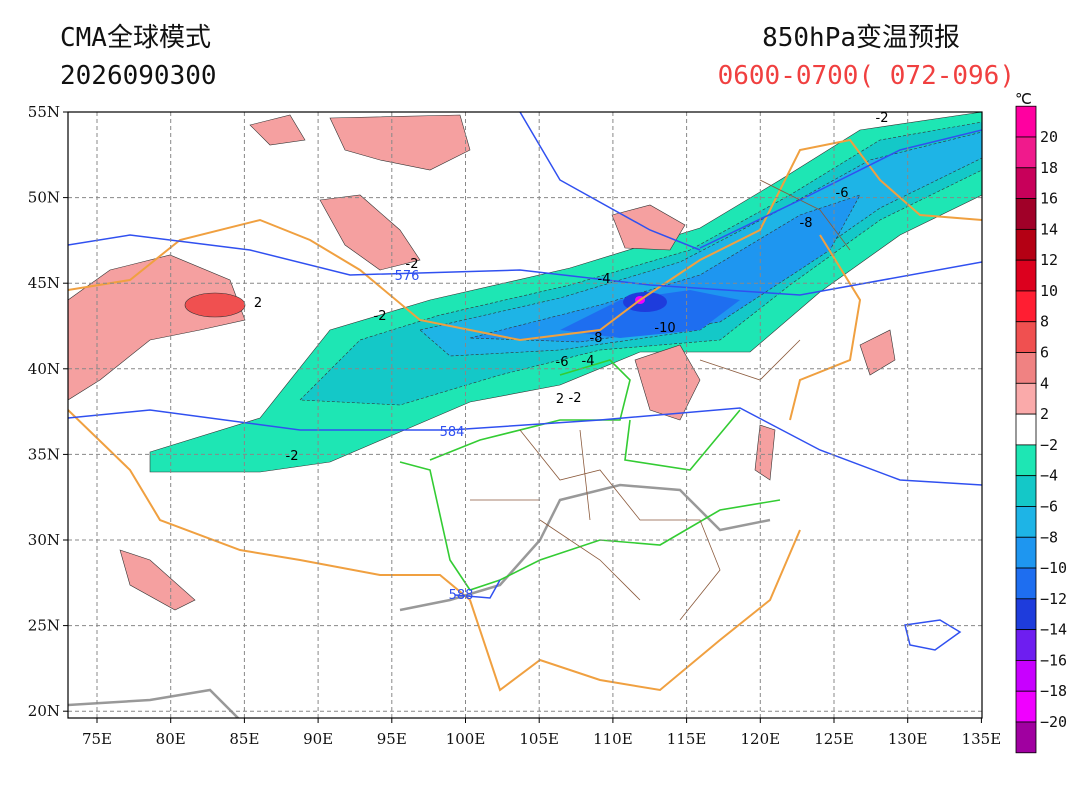 The image size is (1080, 810). What do you see at coordinates (539, 739) in the screenshot?
I see `lon-label: 105E` at bounding box center [539, 739].